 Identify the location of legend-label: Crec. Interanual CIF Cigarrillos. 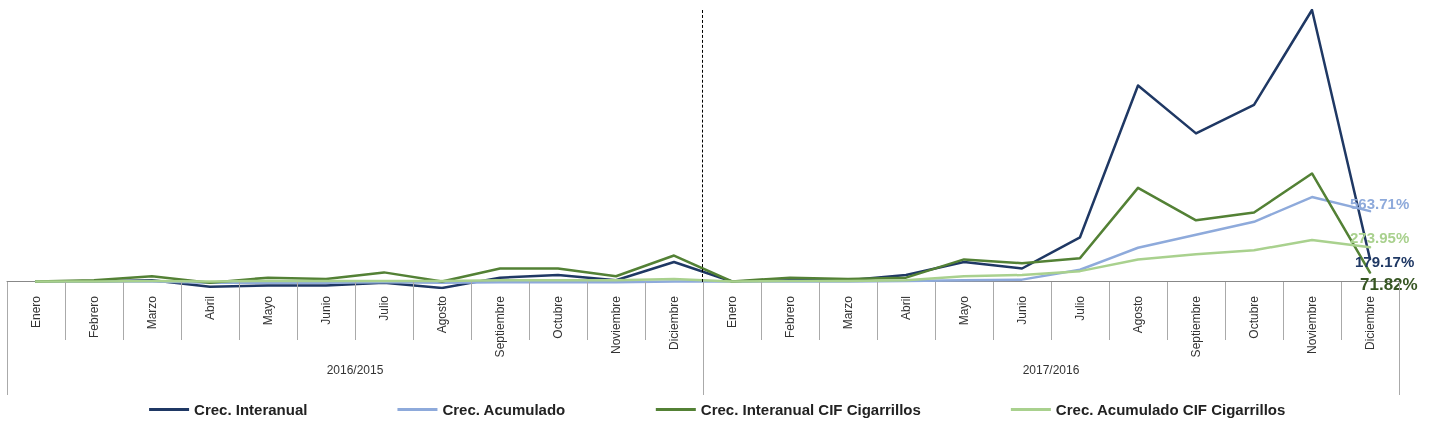
(810, 409).